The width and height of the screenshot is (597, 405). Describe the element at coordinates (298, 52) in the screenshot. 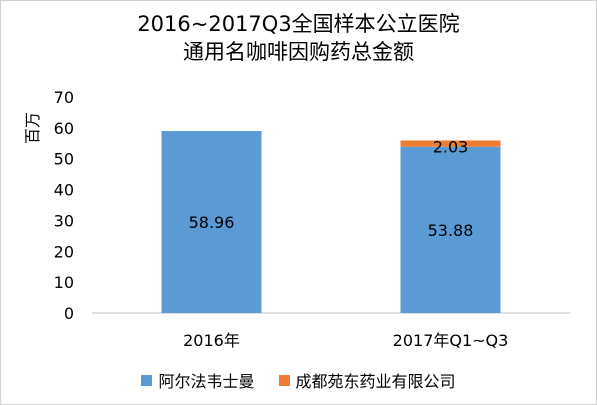

I see `chart-title-line-2: 通用名咖啡因购药总金额` at that location.